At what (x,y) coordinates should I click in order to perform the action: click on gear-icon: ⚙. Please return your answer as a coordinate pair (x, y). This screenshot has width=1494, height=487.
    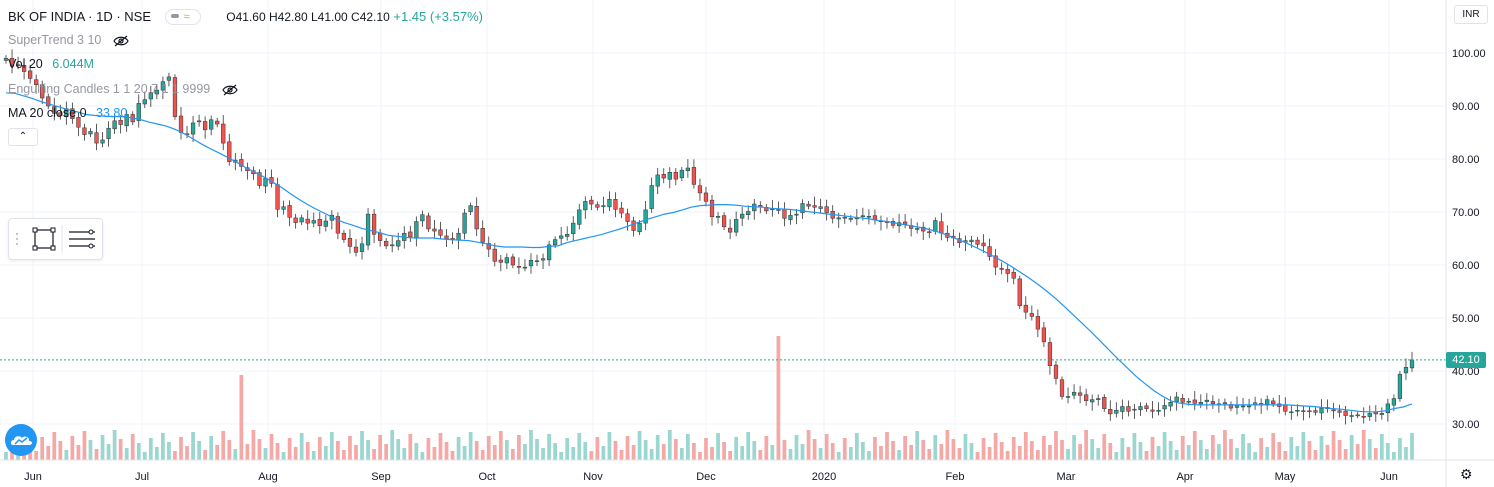
    Looking at the image, I should click on (1466, 474).